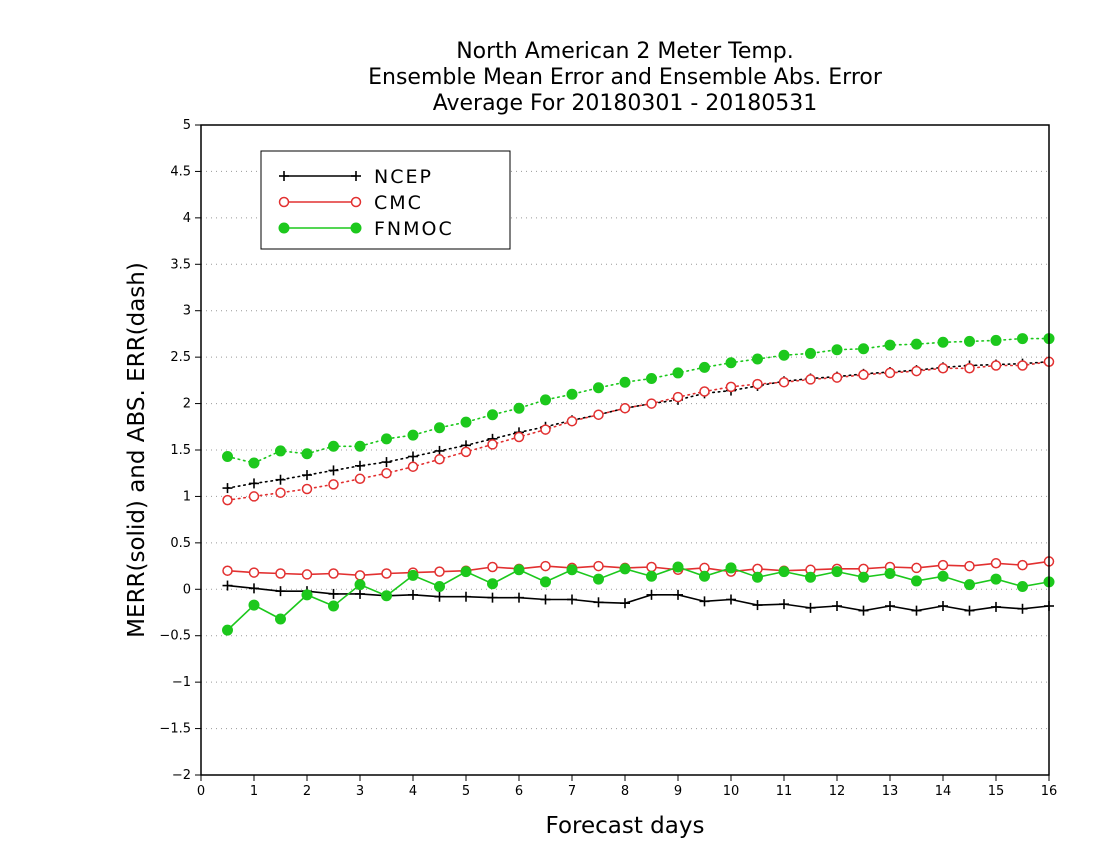 Image resolution: width=1100 pixels, height=850 pixels. I want to click on legend-entry-cmc: CMC, so click(349, 203).